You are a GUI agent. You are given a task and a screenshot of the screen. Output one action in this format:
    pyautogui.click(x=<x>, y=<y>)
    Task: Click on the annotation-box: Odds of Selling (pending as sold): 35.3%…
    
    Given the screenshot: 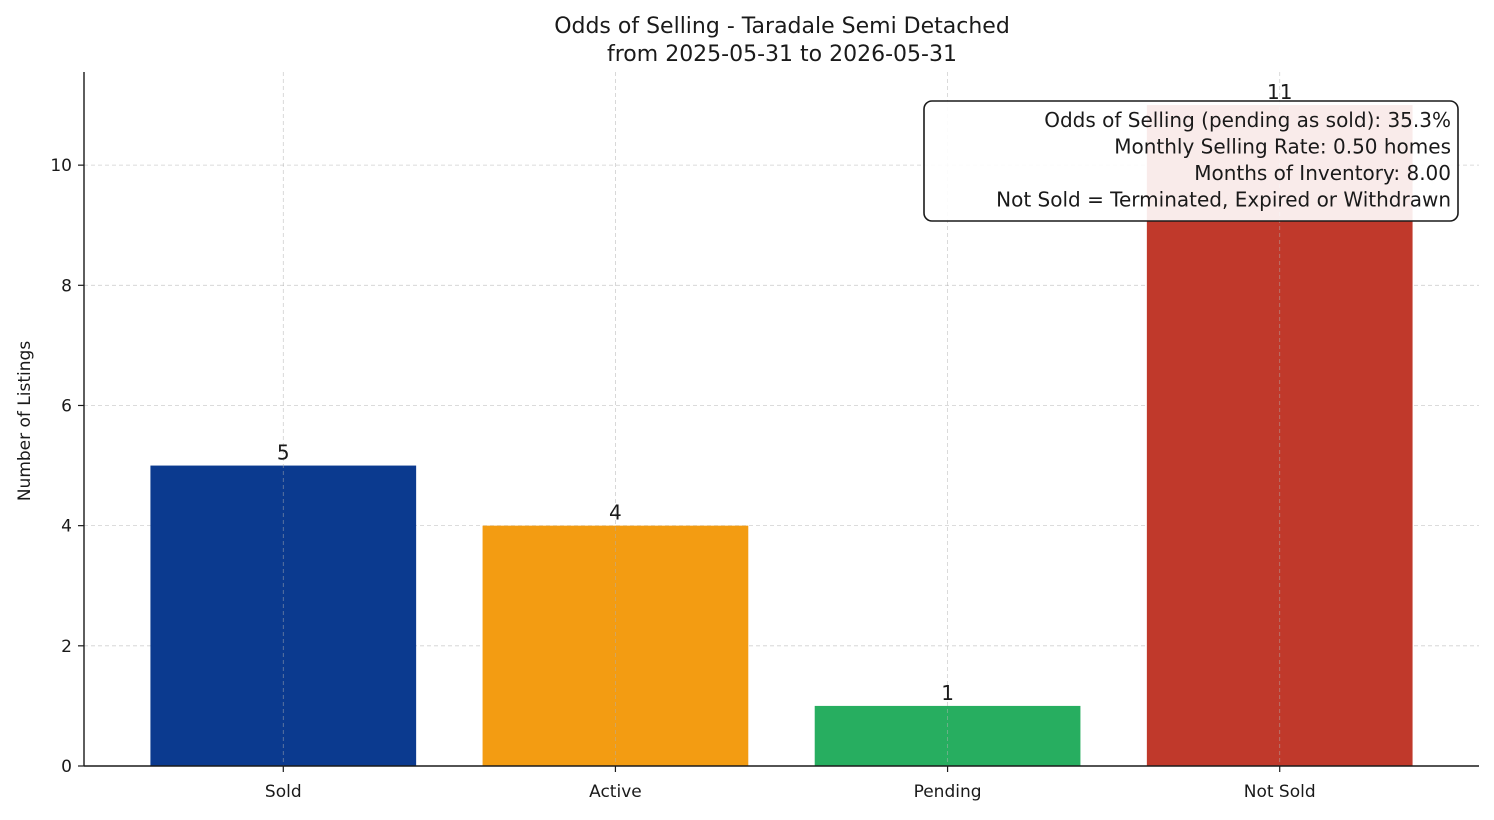 What is the action you would take?
    pyautogui.click(x=1191, y=161)
    